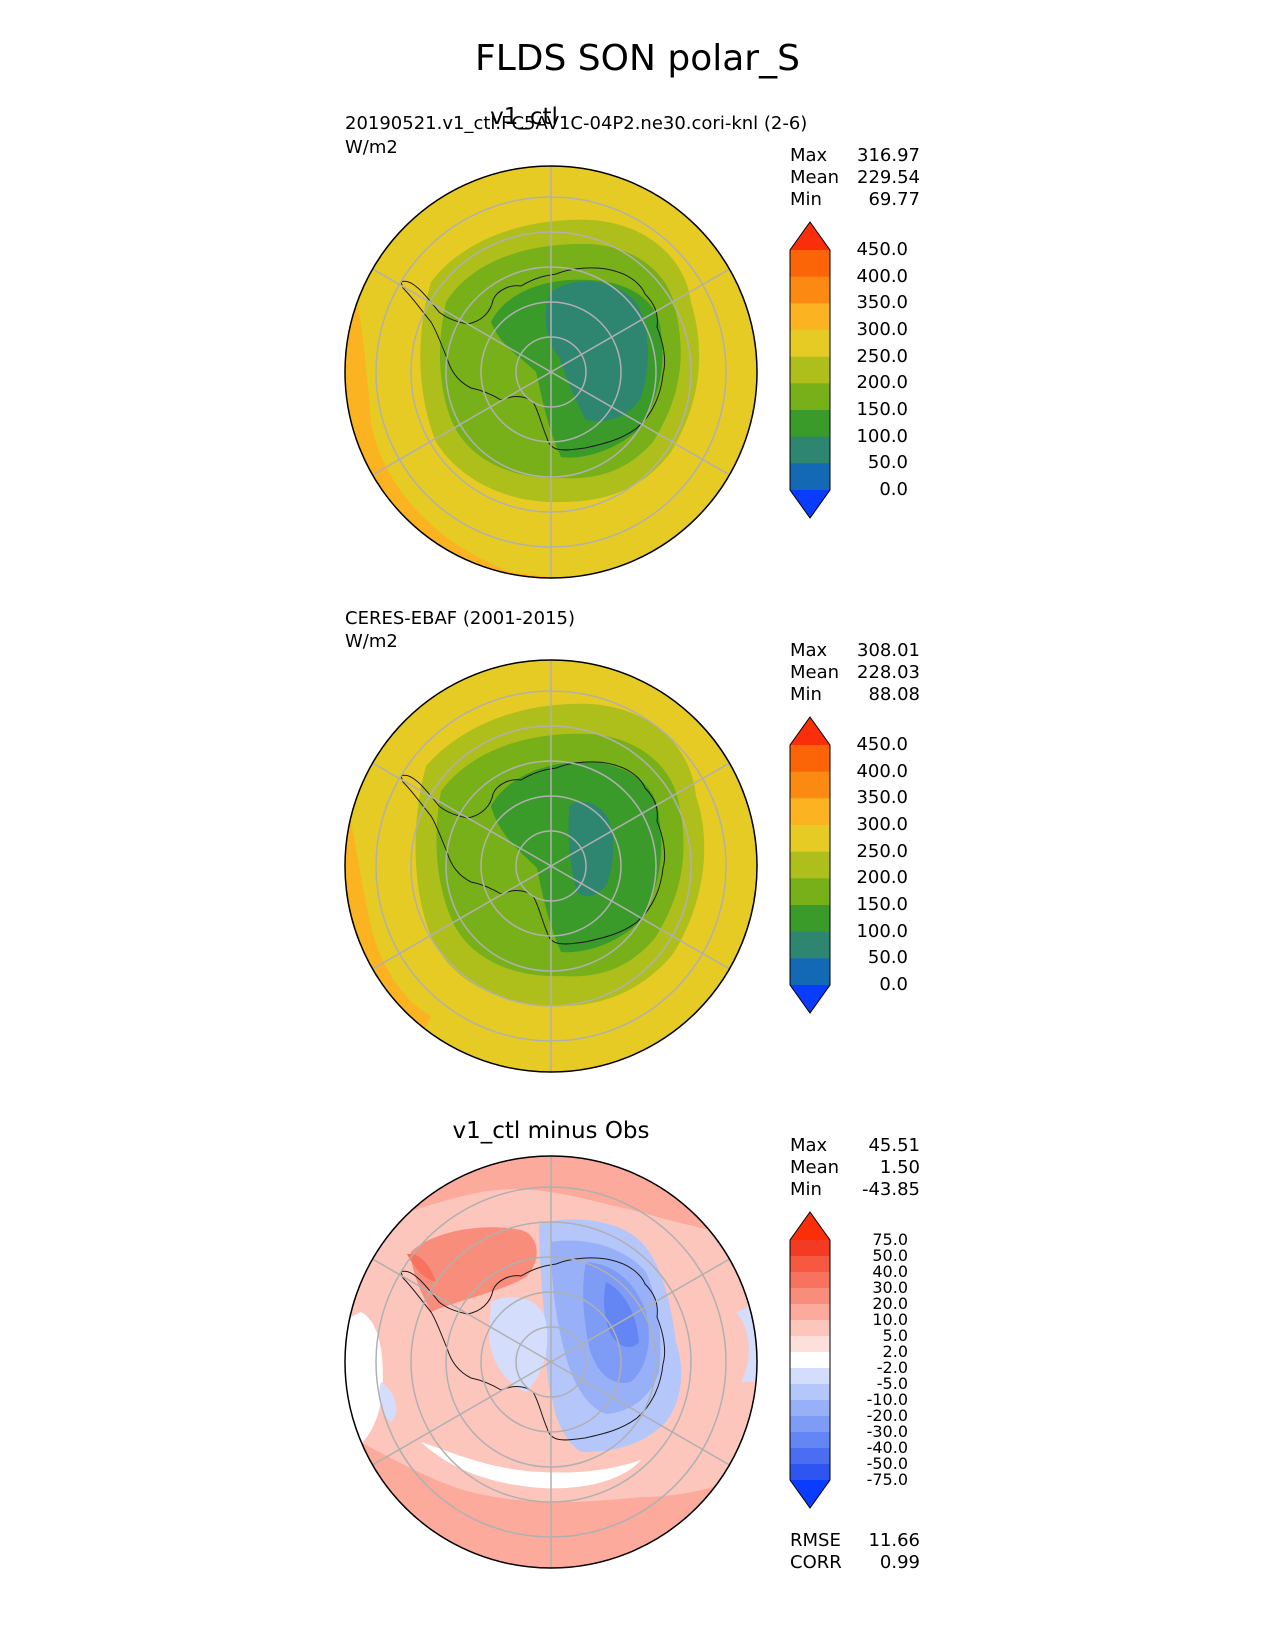 The height and width of the screenshot is (1650, 1275). Describe the element at coordinates (890, 1319) in the screenshot. I see `colorbar-tick-label: 10.0` at that location.